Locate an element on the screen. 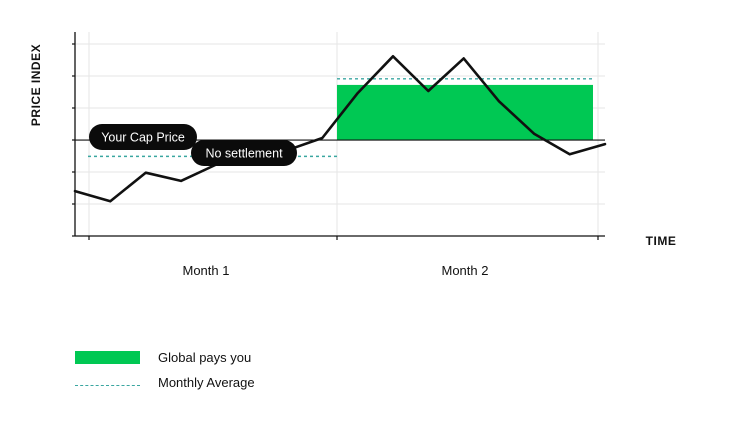 This screenshot has width=731, height=423. month-label-1: Month 1 is located at coordinates (206, 270).